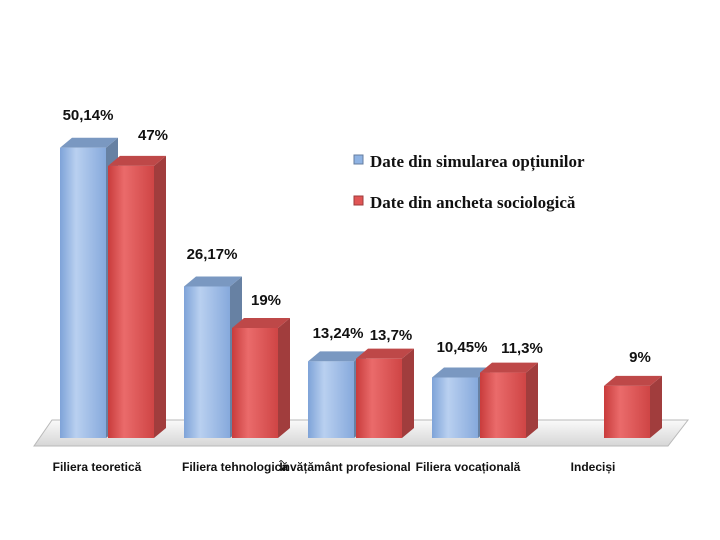 The image size is (720, 540). I want to click on category-label: Filiera tehnologică, so click(235, 467).